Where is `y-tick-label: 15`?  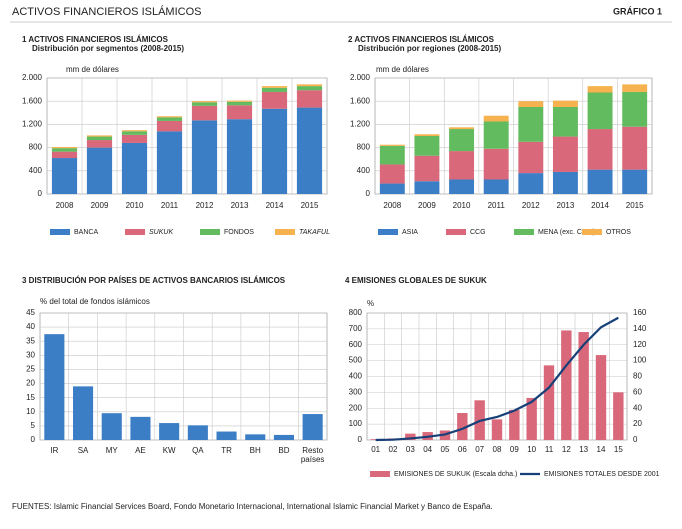
y-tick-label: 15 is located at coordinates (30, 397).